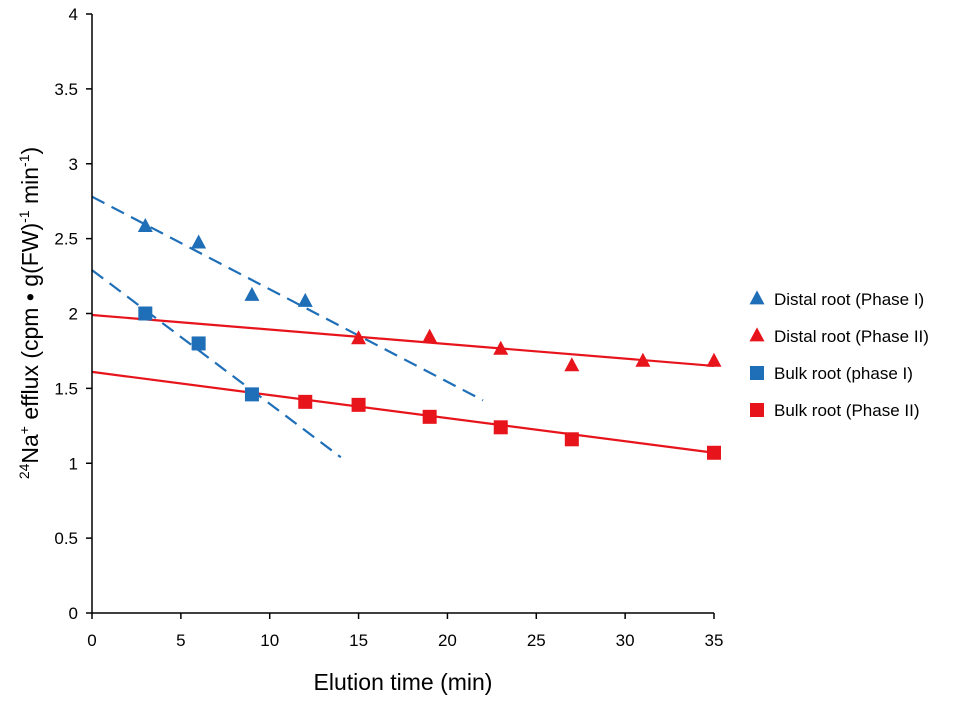  What do you see at coordinates (73, 613) in the screenshot?
I see `y-tick-label: 0` at bounding box center [73, 613].